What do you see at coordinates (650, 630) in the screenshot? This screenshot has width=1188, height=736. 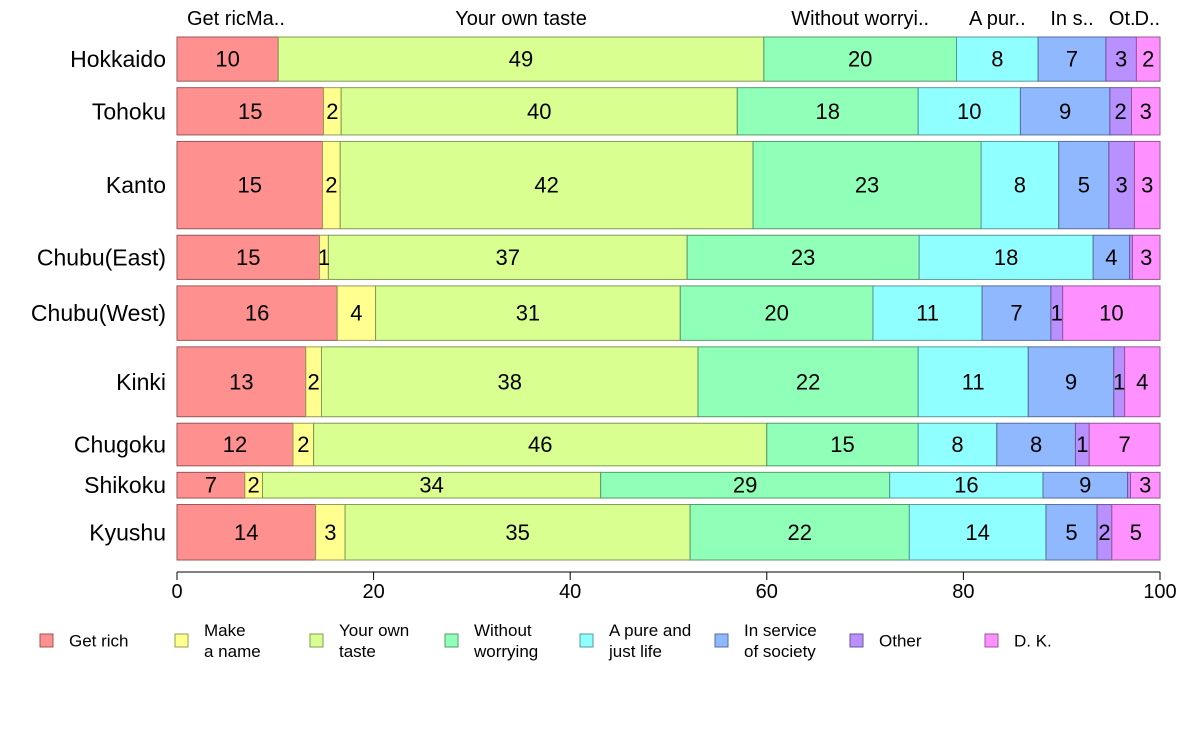 I see `legend-label: A pure and` at bounding box center [650, 630].